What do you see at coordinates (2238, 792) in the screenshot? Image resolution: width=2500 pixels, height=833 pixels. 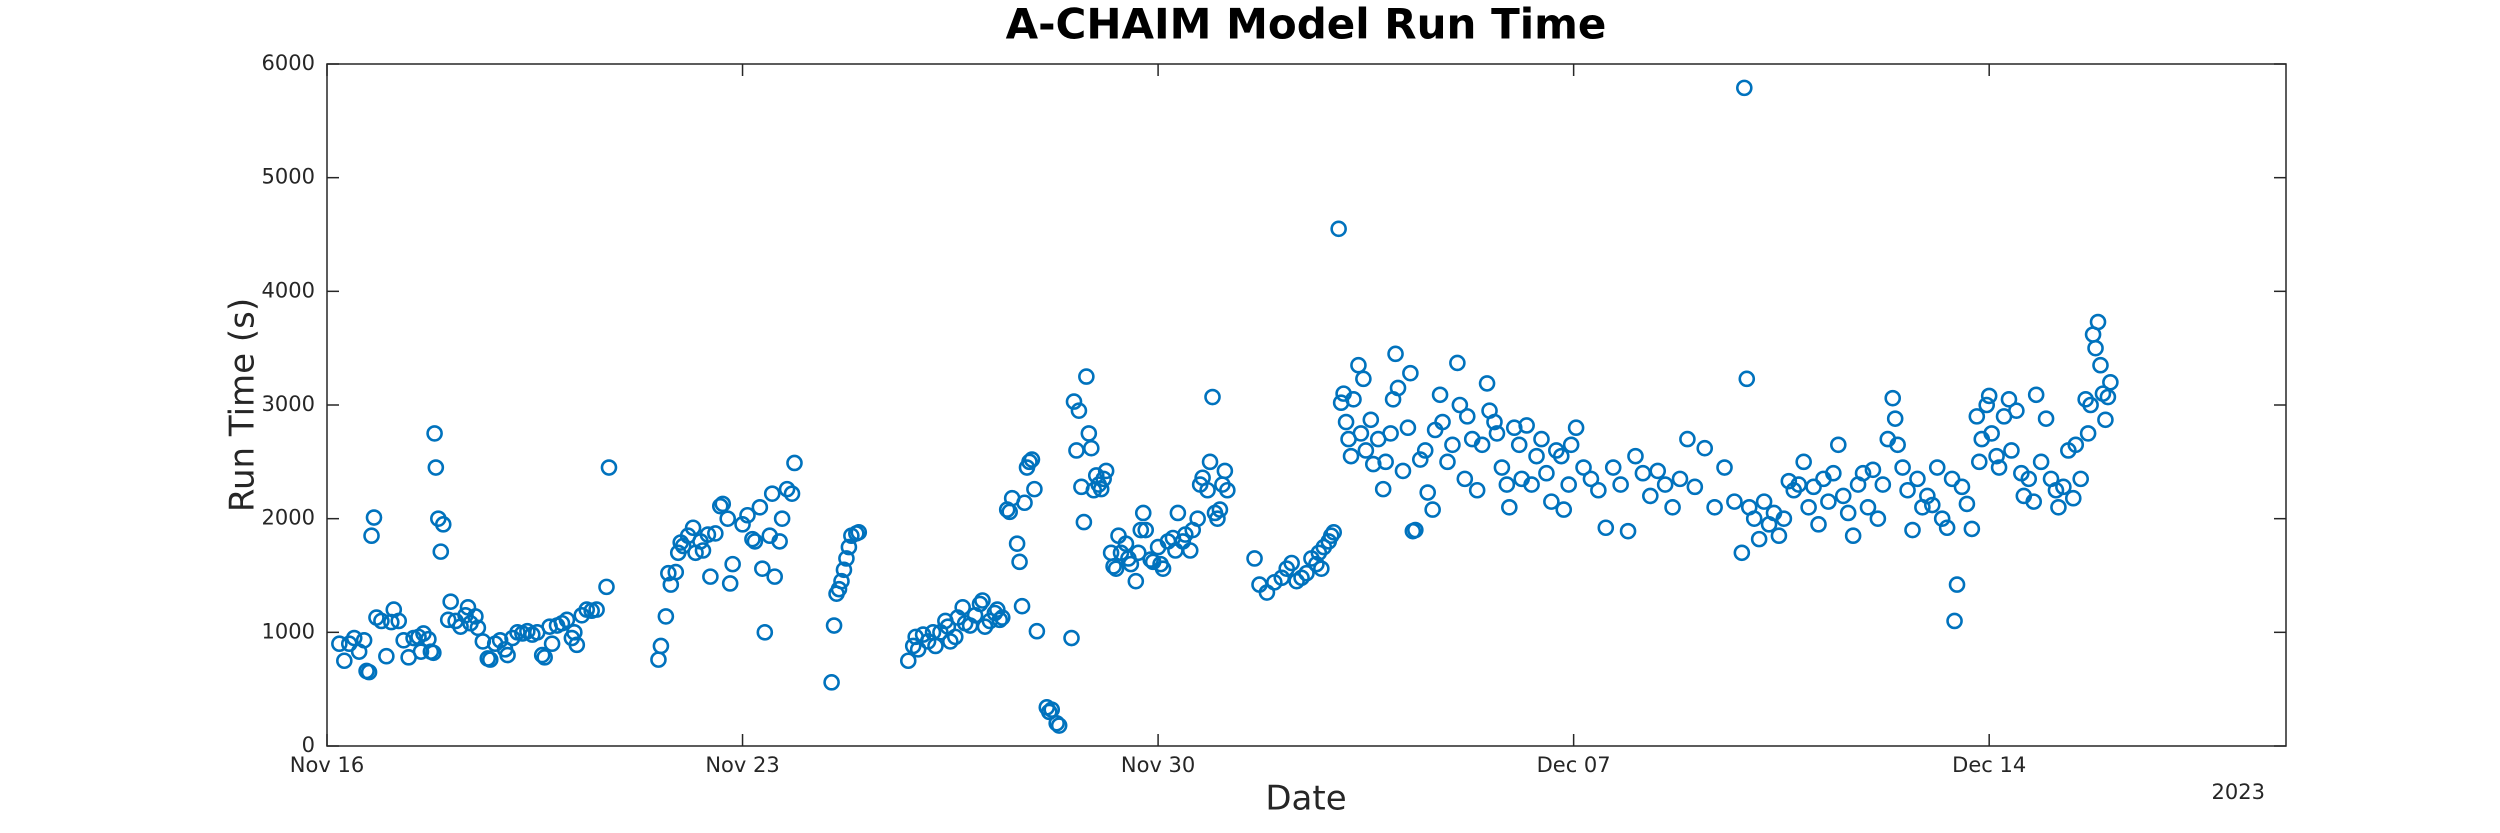 I see `x-secondary-label: 2023` at bounding box center [2238, 792].